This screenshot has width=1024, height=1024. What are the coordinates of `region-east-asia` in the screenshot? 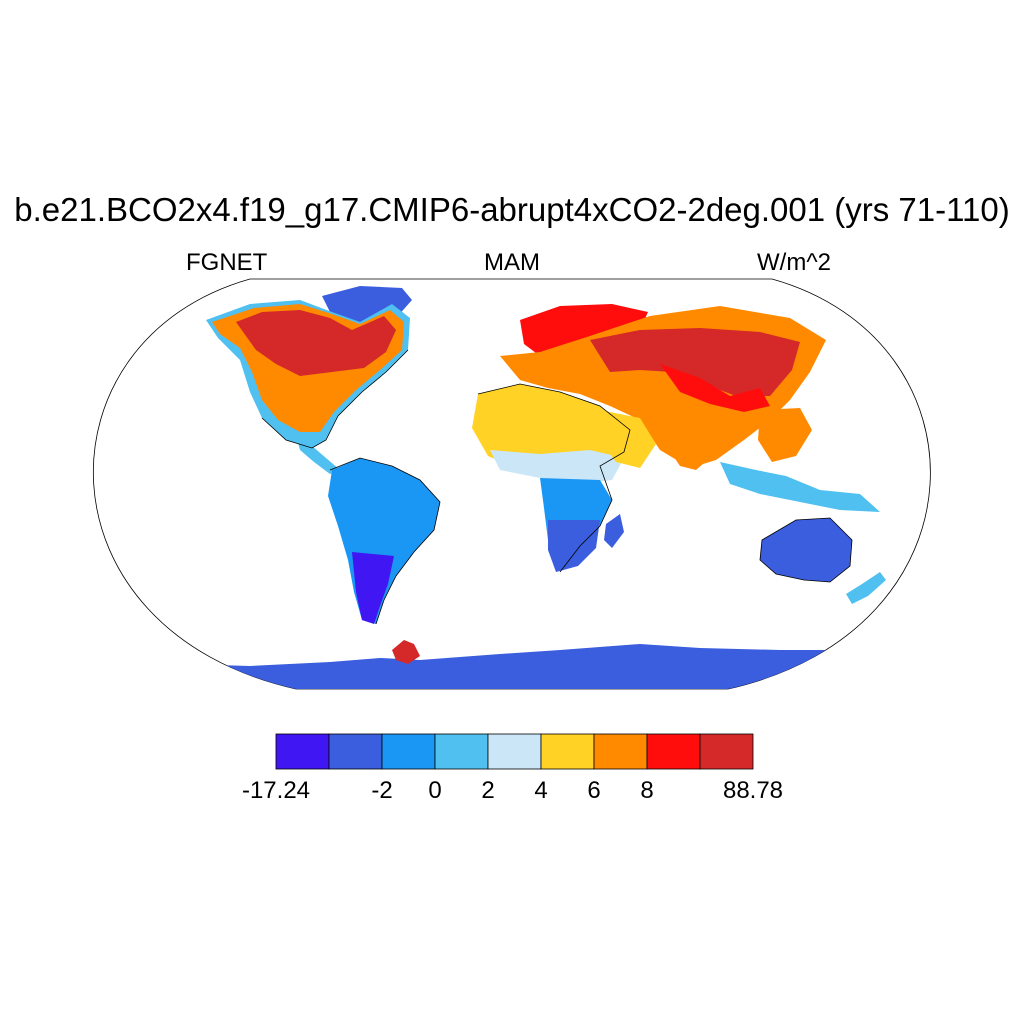 It's located at (785, 435).